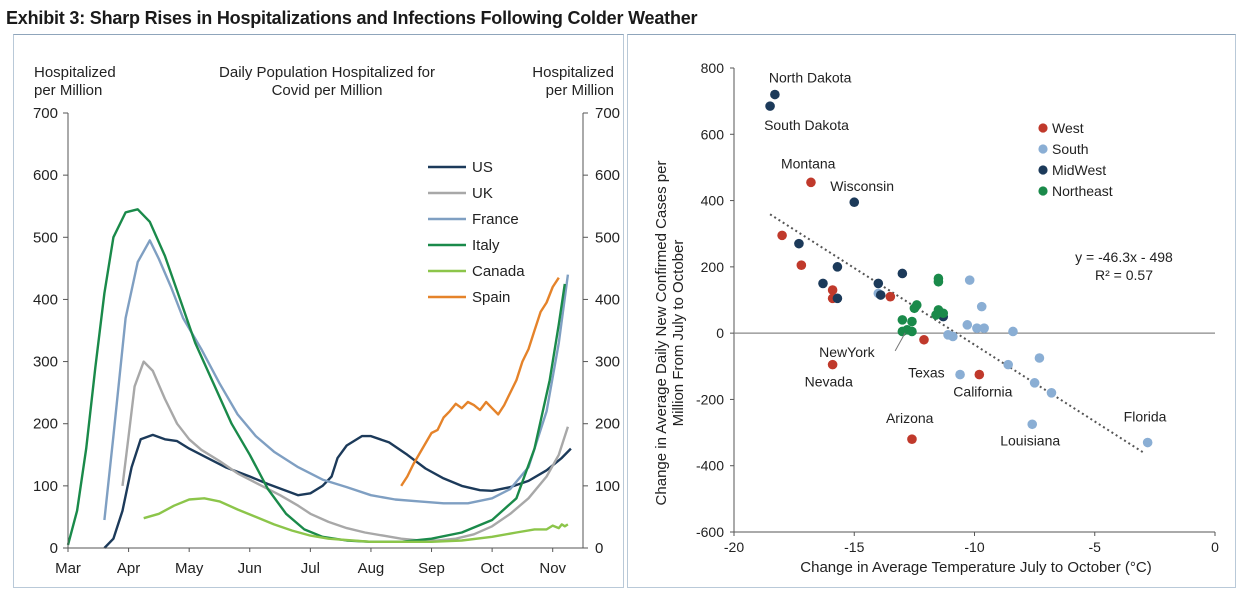 The width and height of the screenshot is (1238, 592). What do you see at coordinates (45, 237) in the screenshot?
I see `left-y-tick-label: 500` at bounding box center [45, 237].